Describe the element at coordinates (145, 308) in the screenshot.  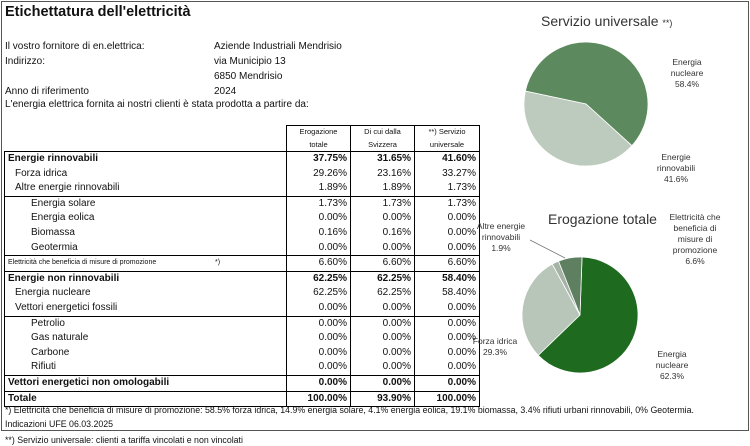
I see `row-label: Vettori energetici fossili` at that location.